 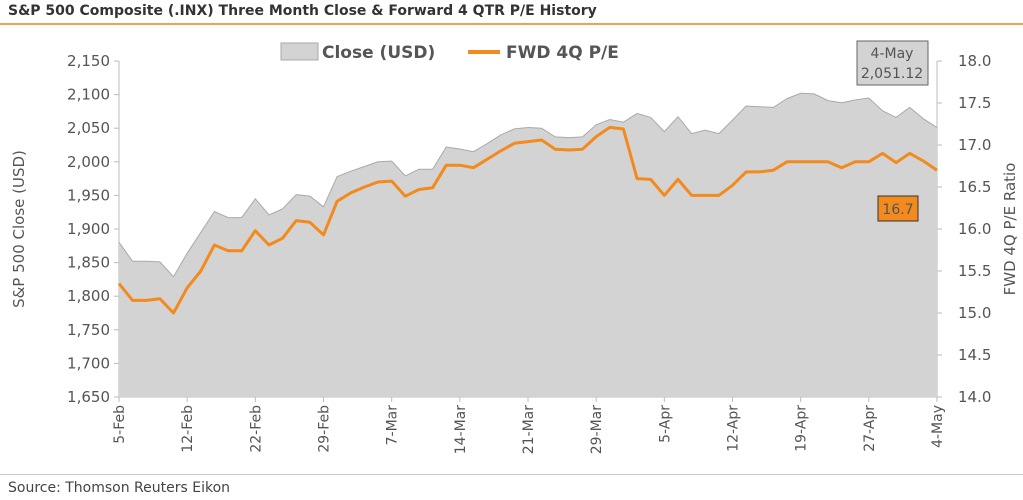 I want to click on x-tick-label: 5-Apr, so click(x=665, y=424).